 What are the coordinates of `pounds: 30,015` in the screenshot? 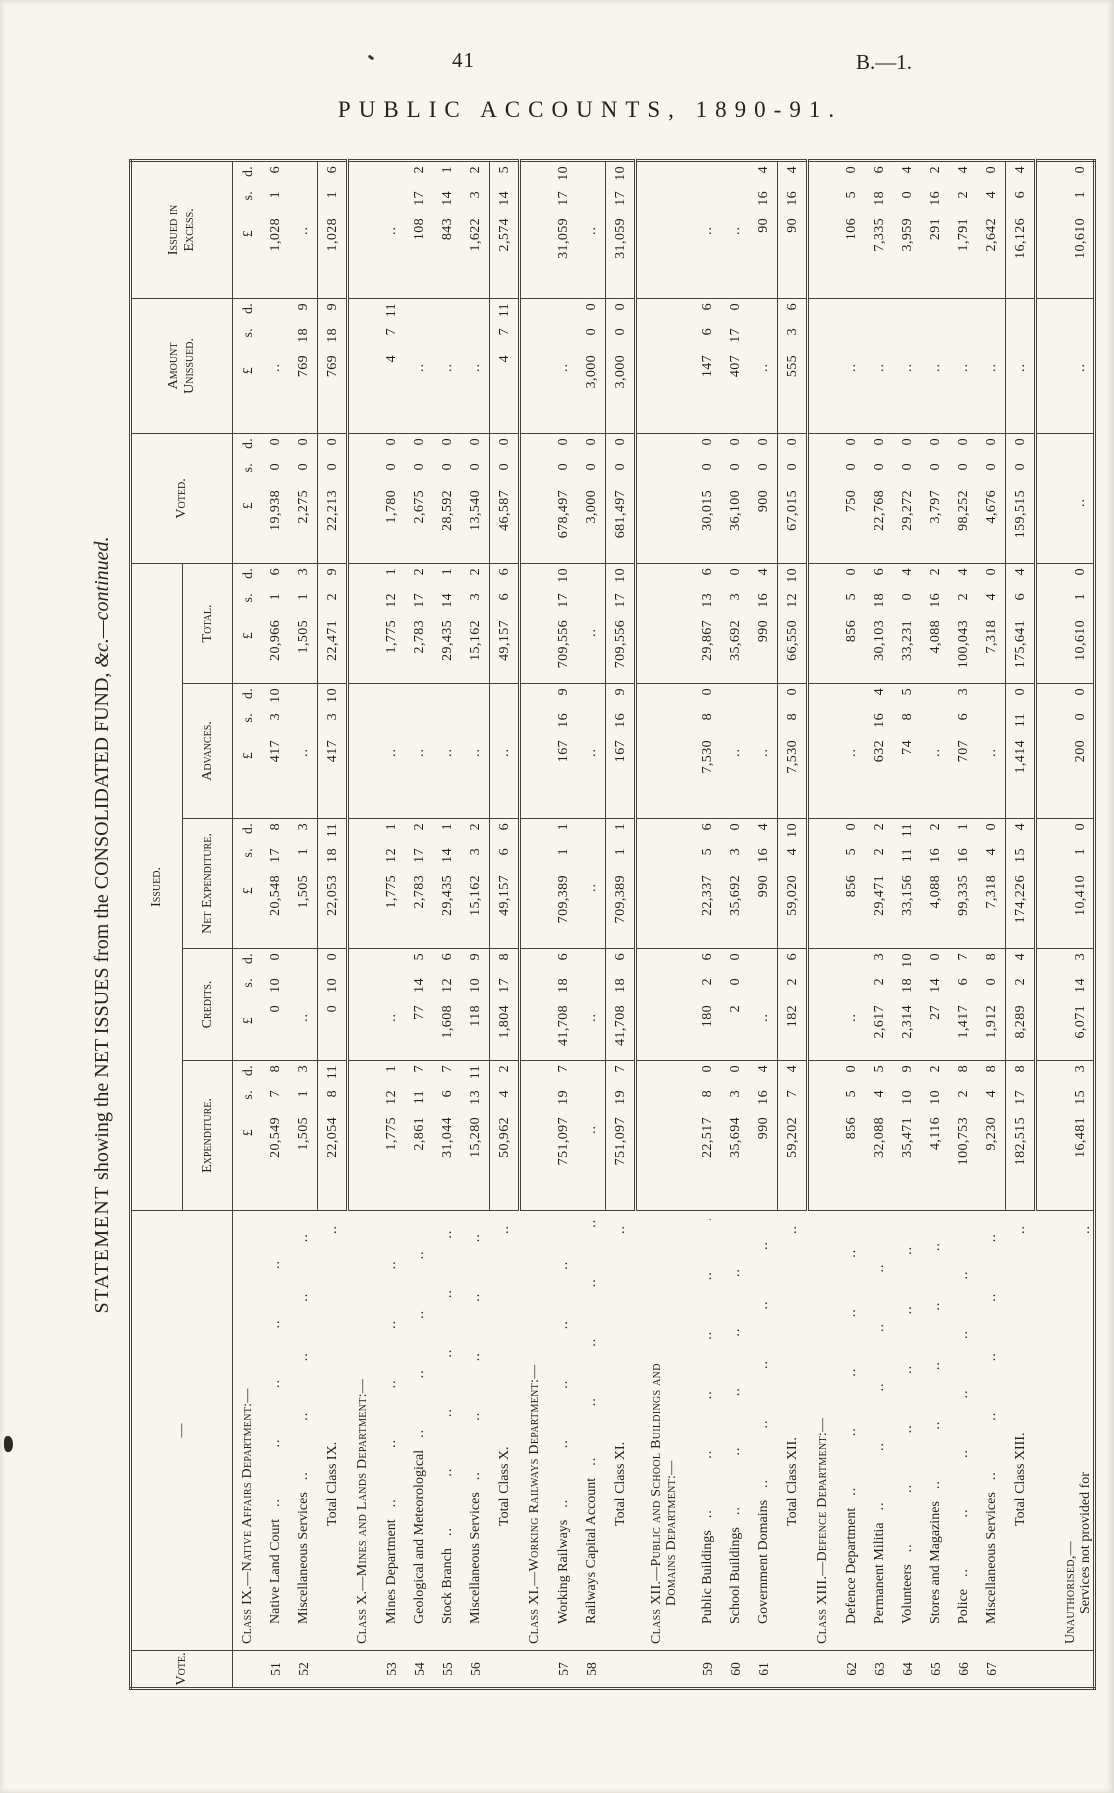 It's located at (707, 510).